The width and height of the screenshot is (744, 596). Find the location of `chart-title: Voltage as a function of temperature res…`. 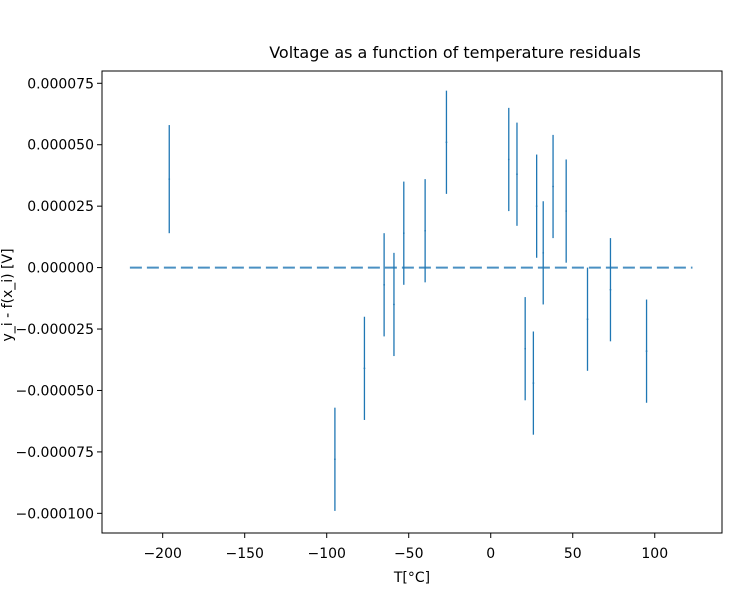

chart-title: Voltage as a function of temperature res… is located at coordinates (455, 52).